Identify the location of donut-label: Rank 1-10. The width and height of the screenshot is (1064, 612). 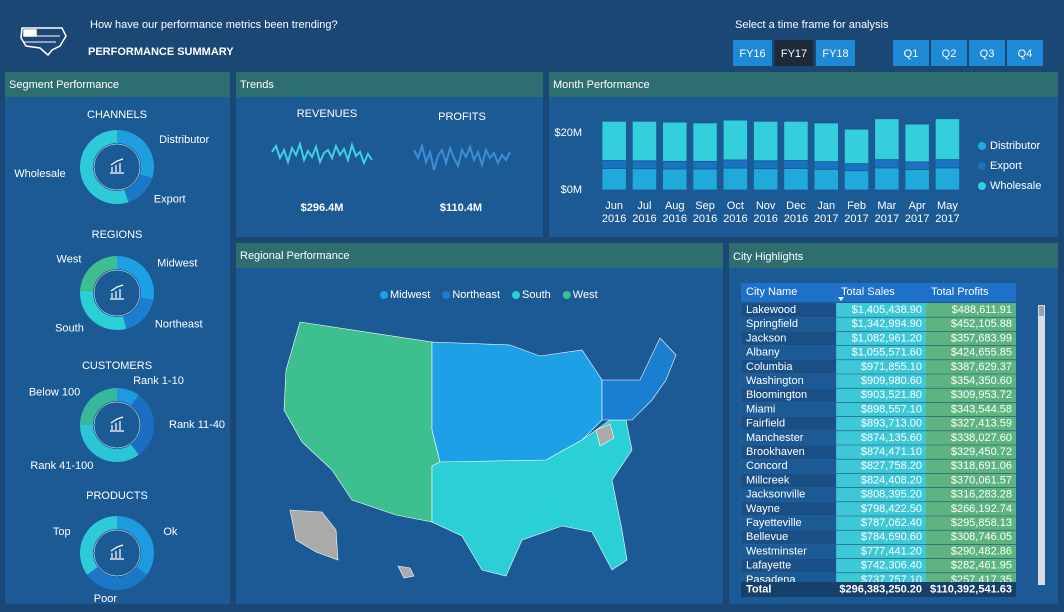
(158, 381).